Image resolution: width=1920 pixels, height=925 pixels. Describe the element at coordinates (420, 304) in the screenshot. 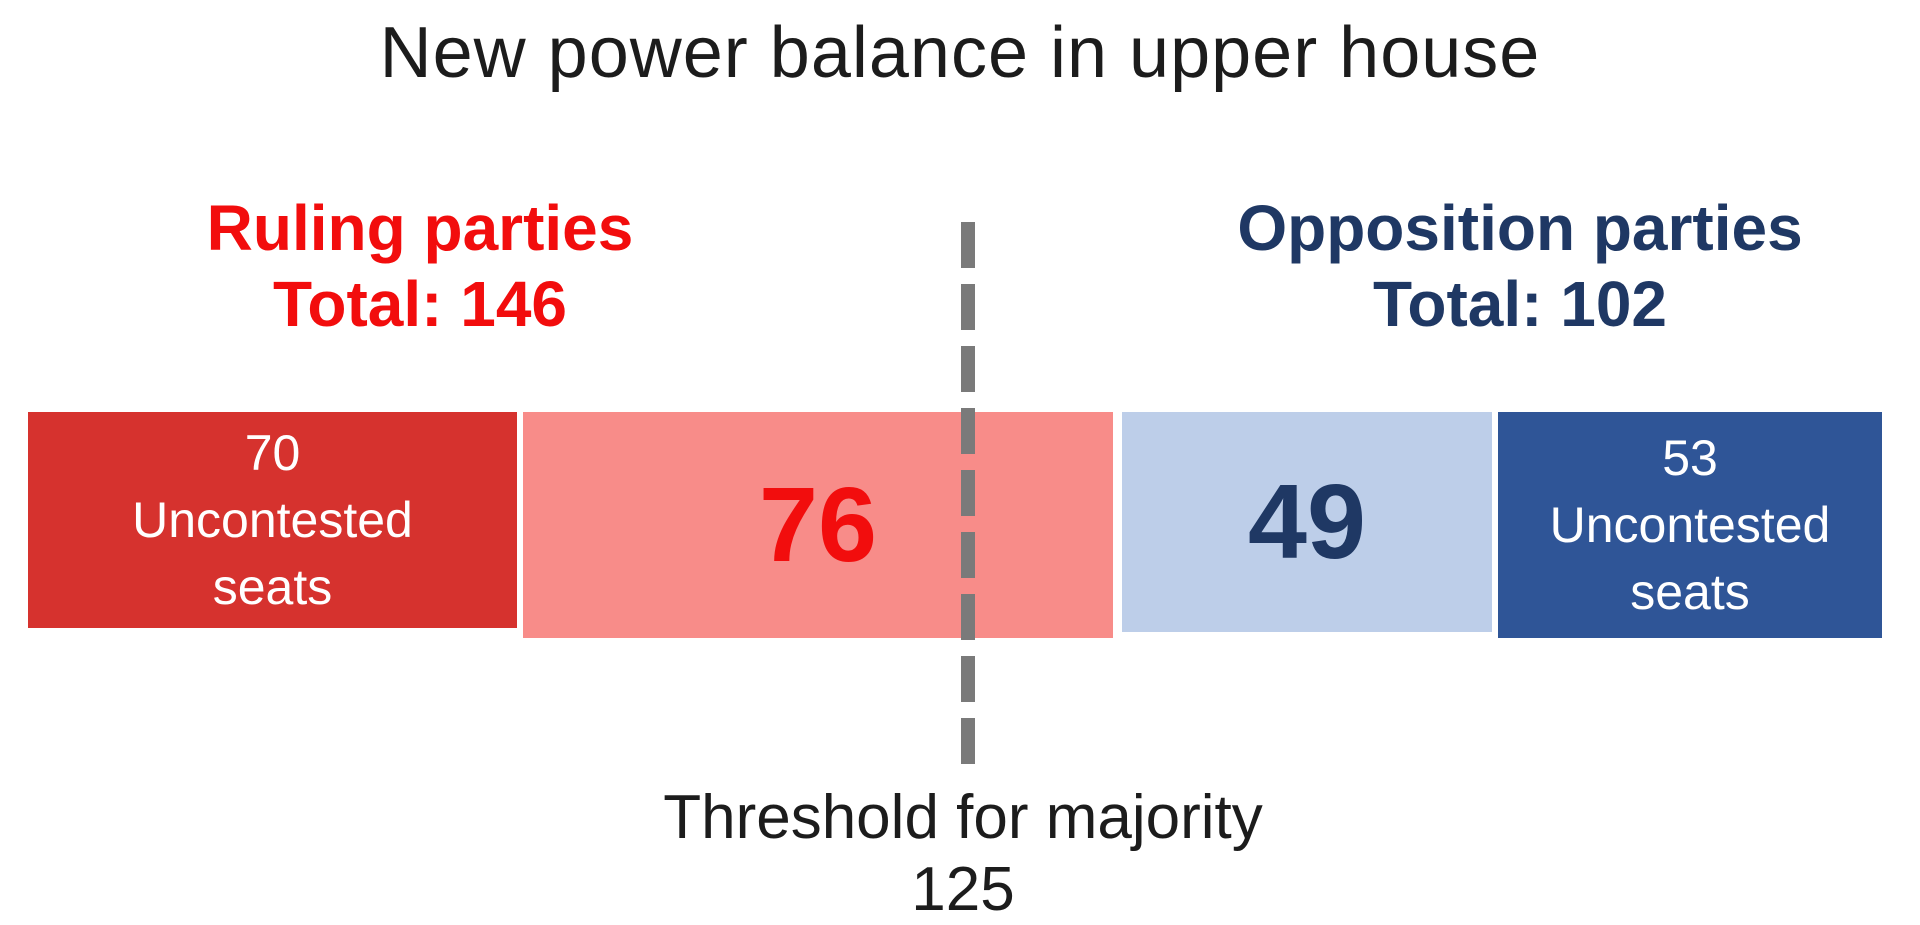

I see `ruling-parties-total: Total: 146` at that location.